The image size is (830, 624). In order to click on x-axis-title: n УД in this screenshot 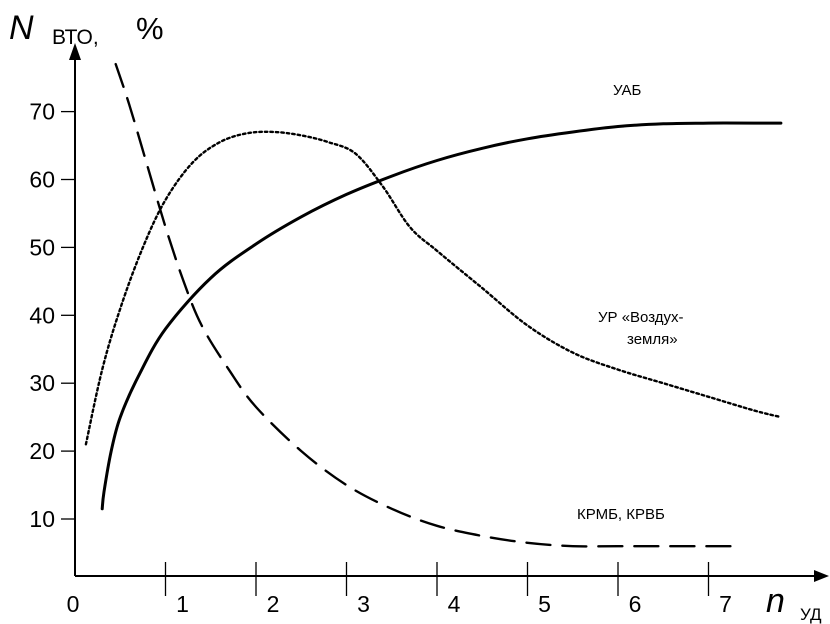, I will do `click(794, 603)`.